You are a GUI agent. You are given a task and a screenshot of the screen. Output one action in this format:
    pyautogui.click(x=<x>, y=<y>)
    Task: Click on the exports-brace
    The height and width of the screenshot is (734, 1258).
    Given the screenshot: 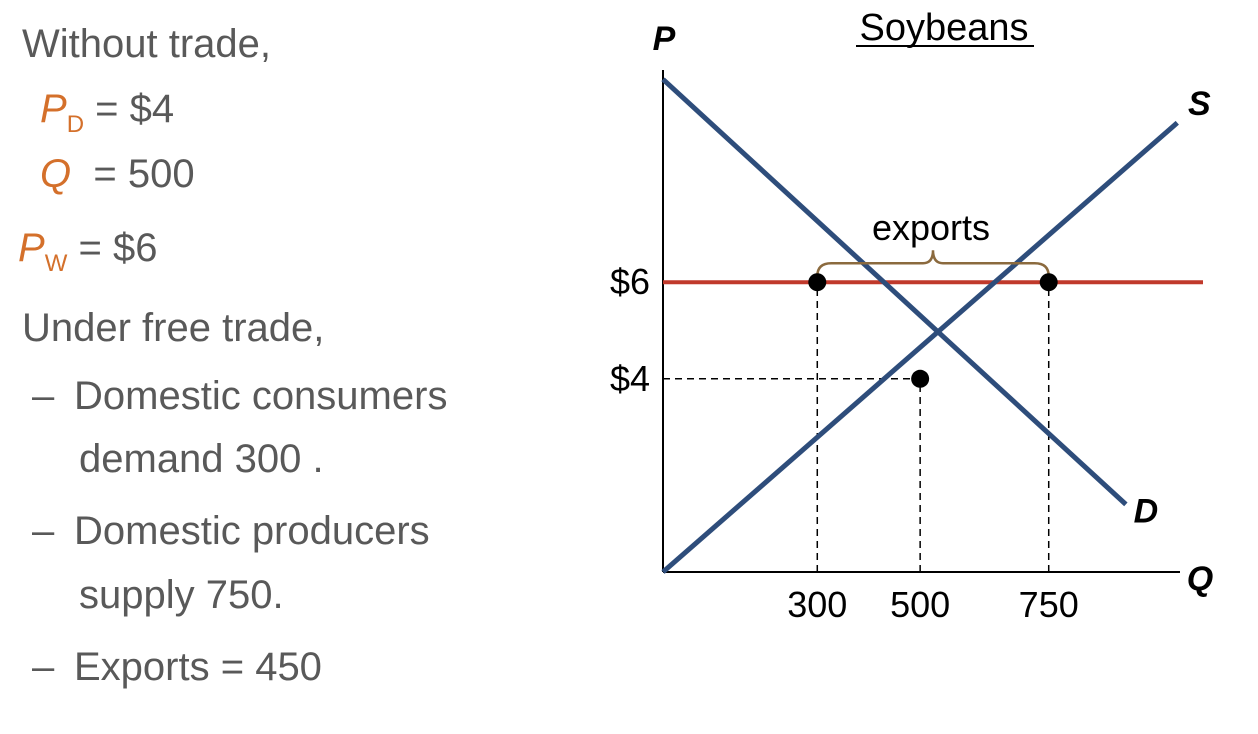 What is the action you would take?
    pyautogui.click(x=933, y=263)
    